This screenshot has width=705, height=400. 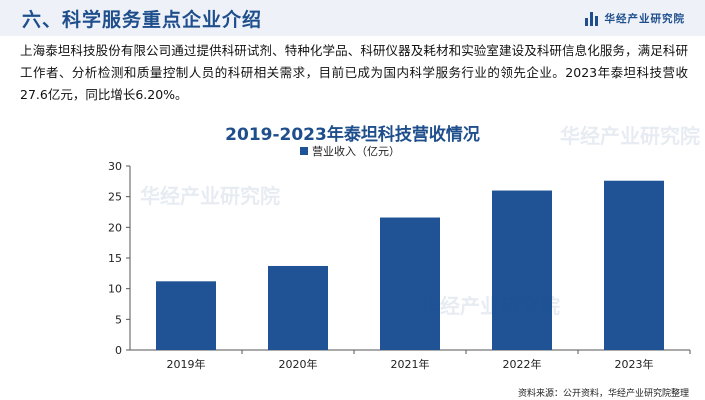 I want to click on y-tick-label: 30, so click(x=115, y=166).